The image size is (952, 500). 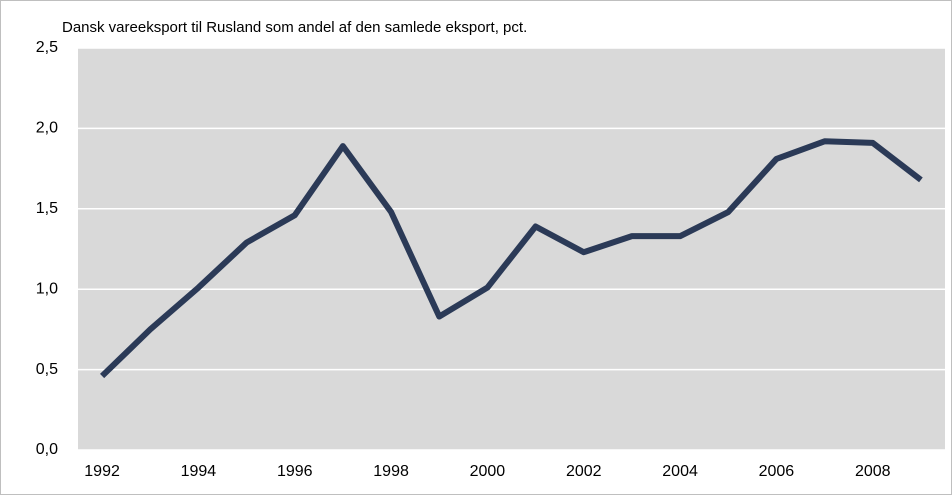 I want to click on x-tick-label: 1994, so click(x=199, y=471).